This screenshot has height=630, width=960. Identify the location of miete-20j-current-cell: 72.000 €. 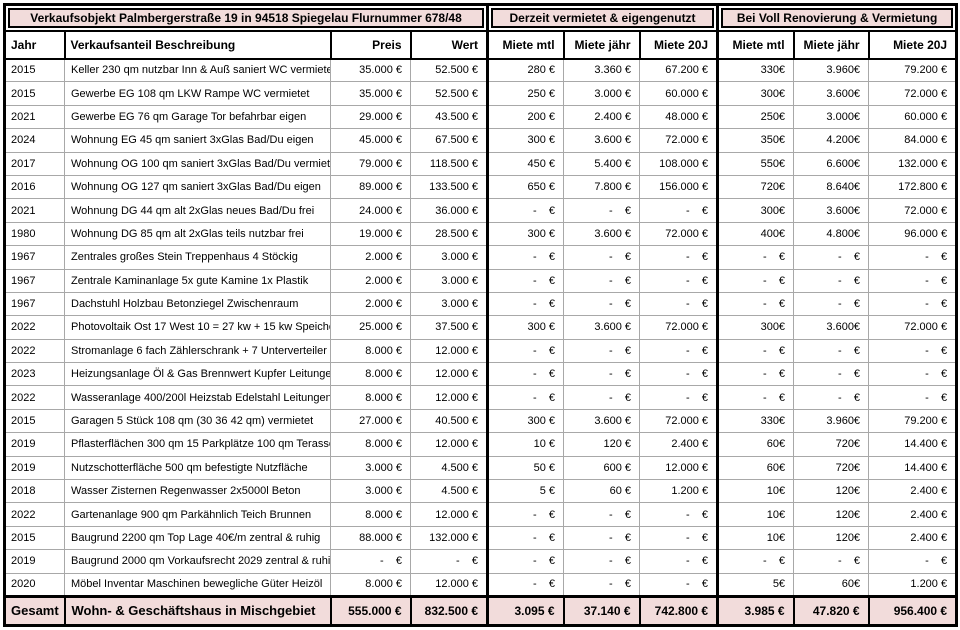
(679, 140).